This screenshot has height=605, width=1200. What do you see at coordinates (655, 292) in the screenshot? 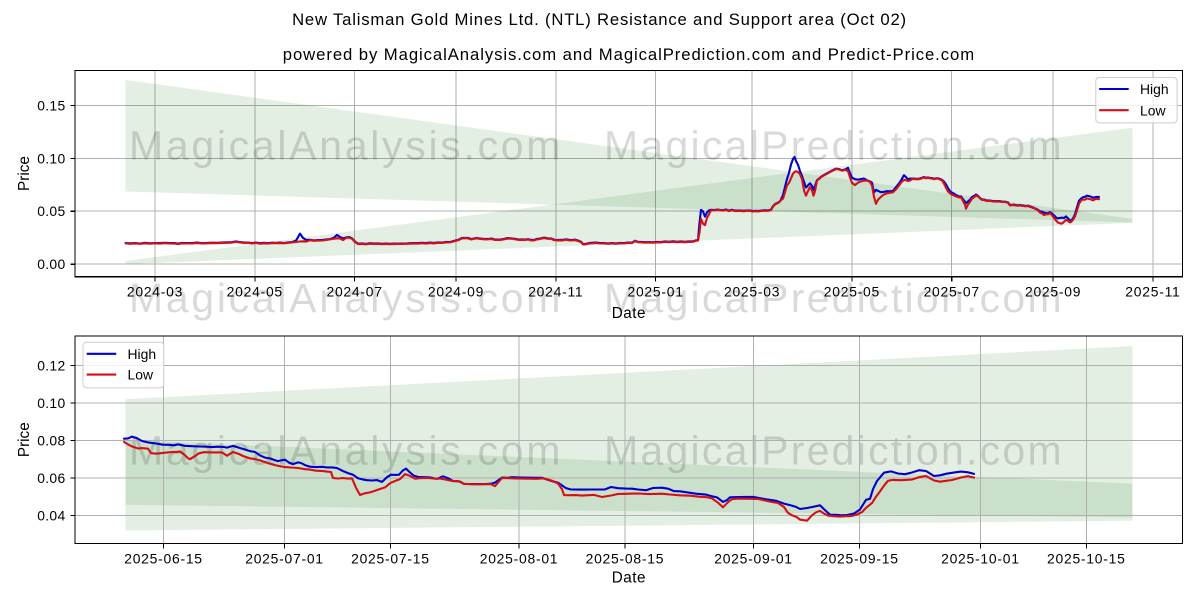
I see `svg-text: 2025-01` at bounding box center [655, 292].